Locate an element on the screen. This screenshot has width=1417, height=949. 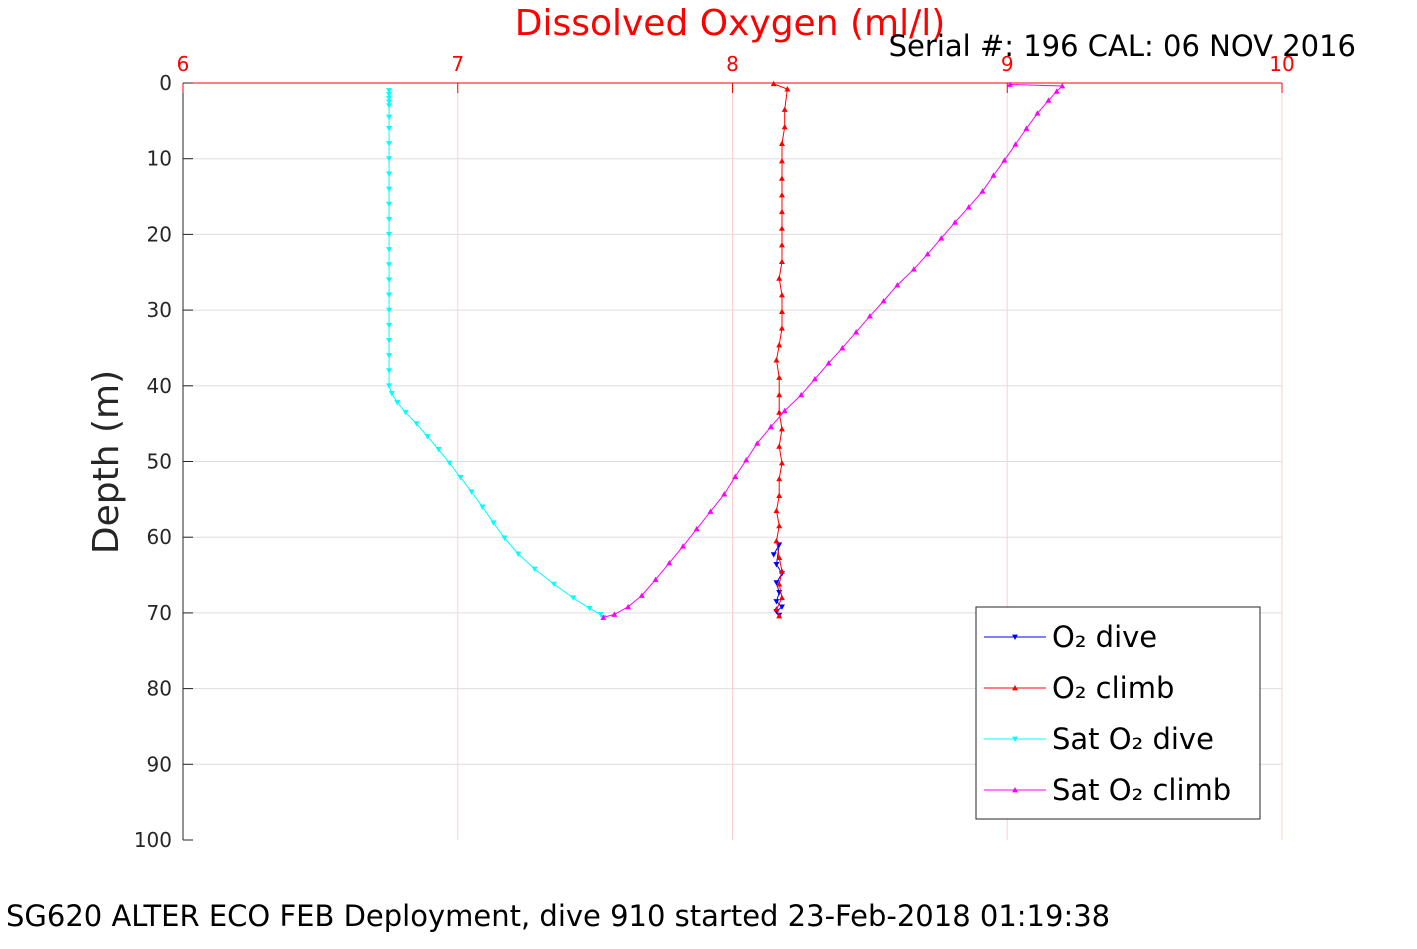
y-axis-label: Depth (m) is located at coordinates (106, 462).